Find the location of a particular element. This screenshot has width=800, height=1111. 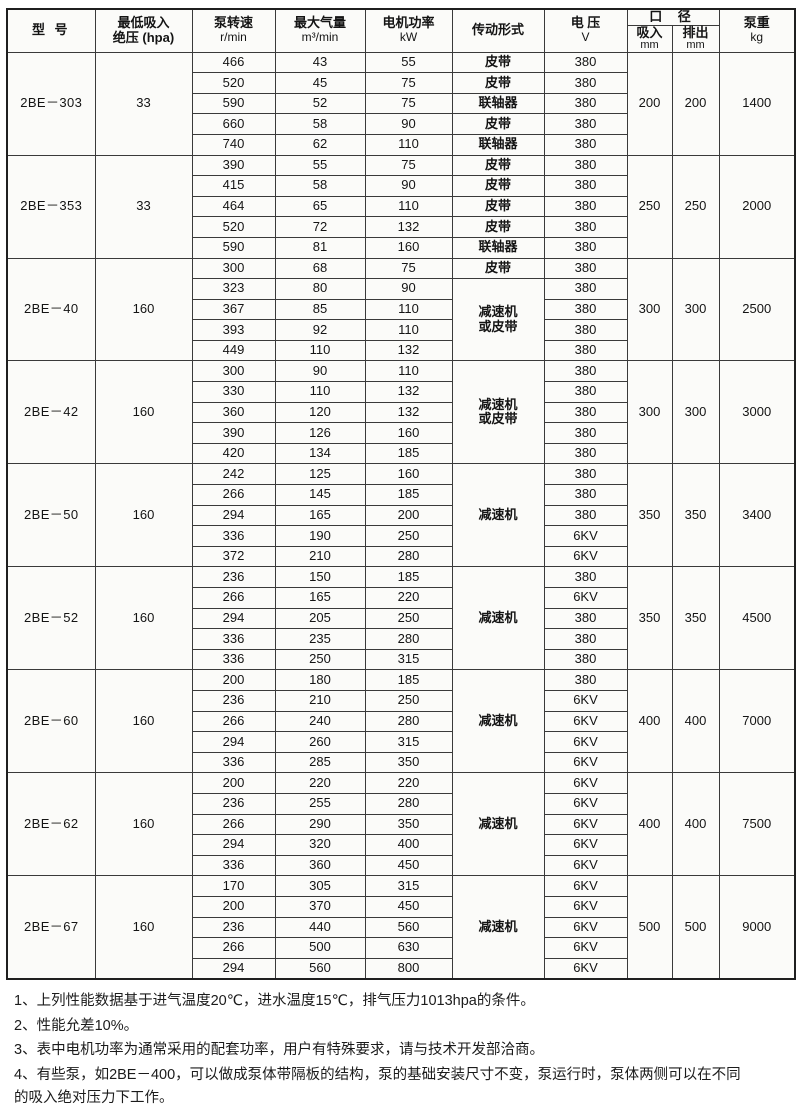

cell-max-gas-volume: 45 is located at coordinates (320, 83).